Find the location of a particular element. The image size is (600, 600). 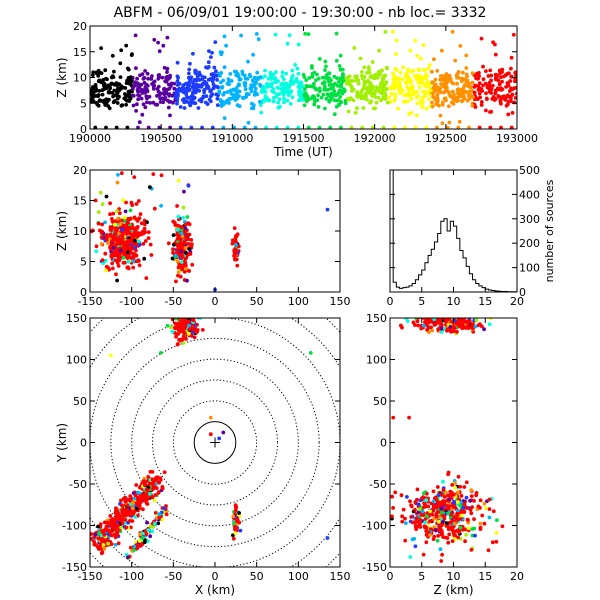

x_z-plot-area is located at coordinates (210, 231).